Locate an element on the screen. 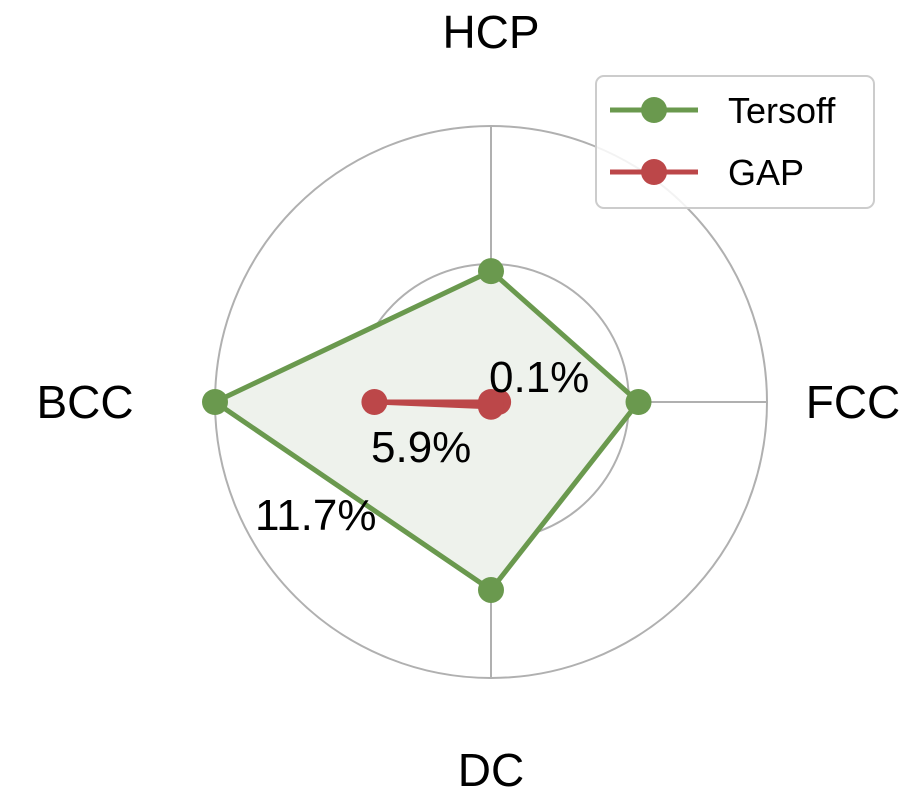 This screenshot has height=804, width=904. data-point-tersoff-hcp is located at coordinates (491, 271).